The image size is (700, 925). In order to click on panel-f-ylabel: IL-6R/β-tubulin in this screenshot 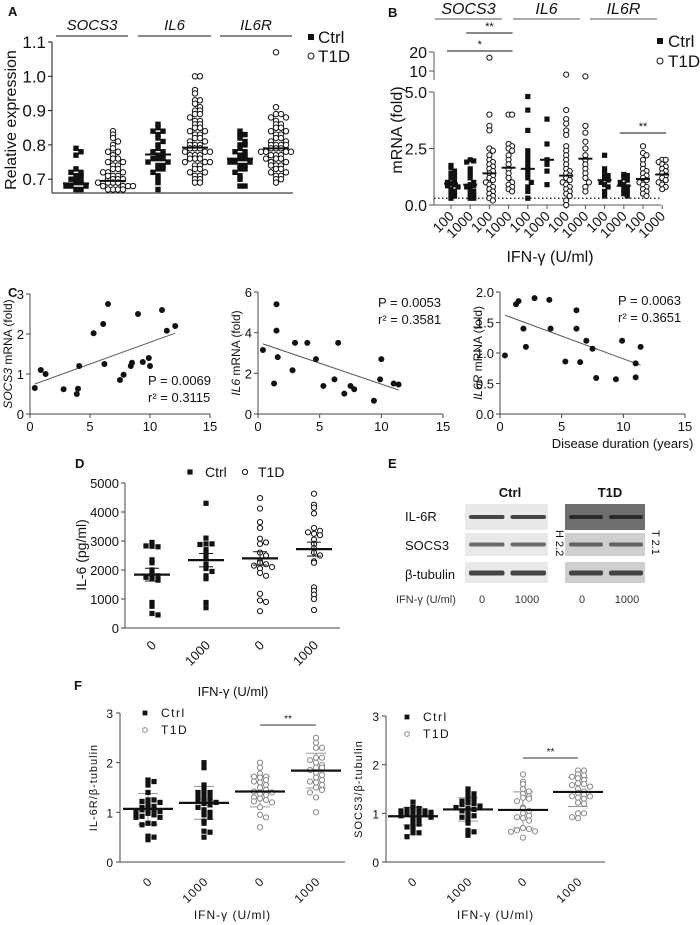, I will do `click(94, 787)`.